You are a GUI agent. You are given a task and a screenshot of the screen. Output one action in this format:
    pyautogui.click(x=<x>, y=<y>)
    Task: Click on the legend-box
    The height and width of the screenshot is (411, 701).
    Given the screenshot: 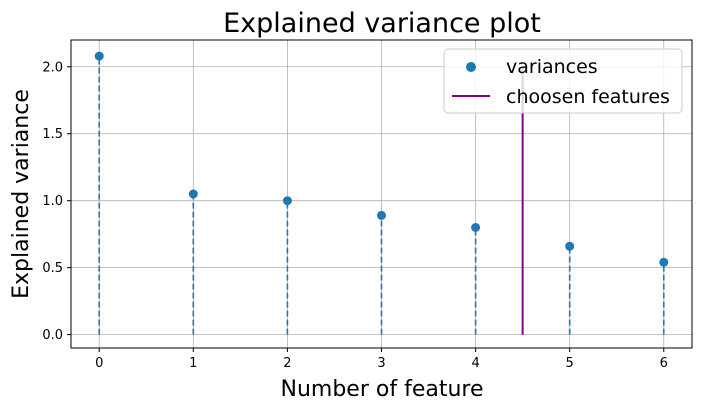 What is the action you would take?
    pyautogui.click(x=563, y=81)
    